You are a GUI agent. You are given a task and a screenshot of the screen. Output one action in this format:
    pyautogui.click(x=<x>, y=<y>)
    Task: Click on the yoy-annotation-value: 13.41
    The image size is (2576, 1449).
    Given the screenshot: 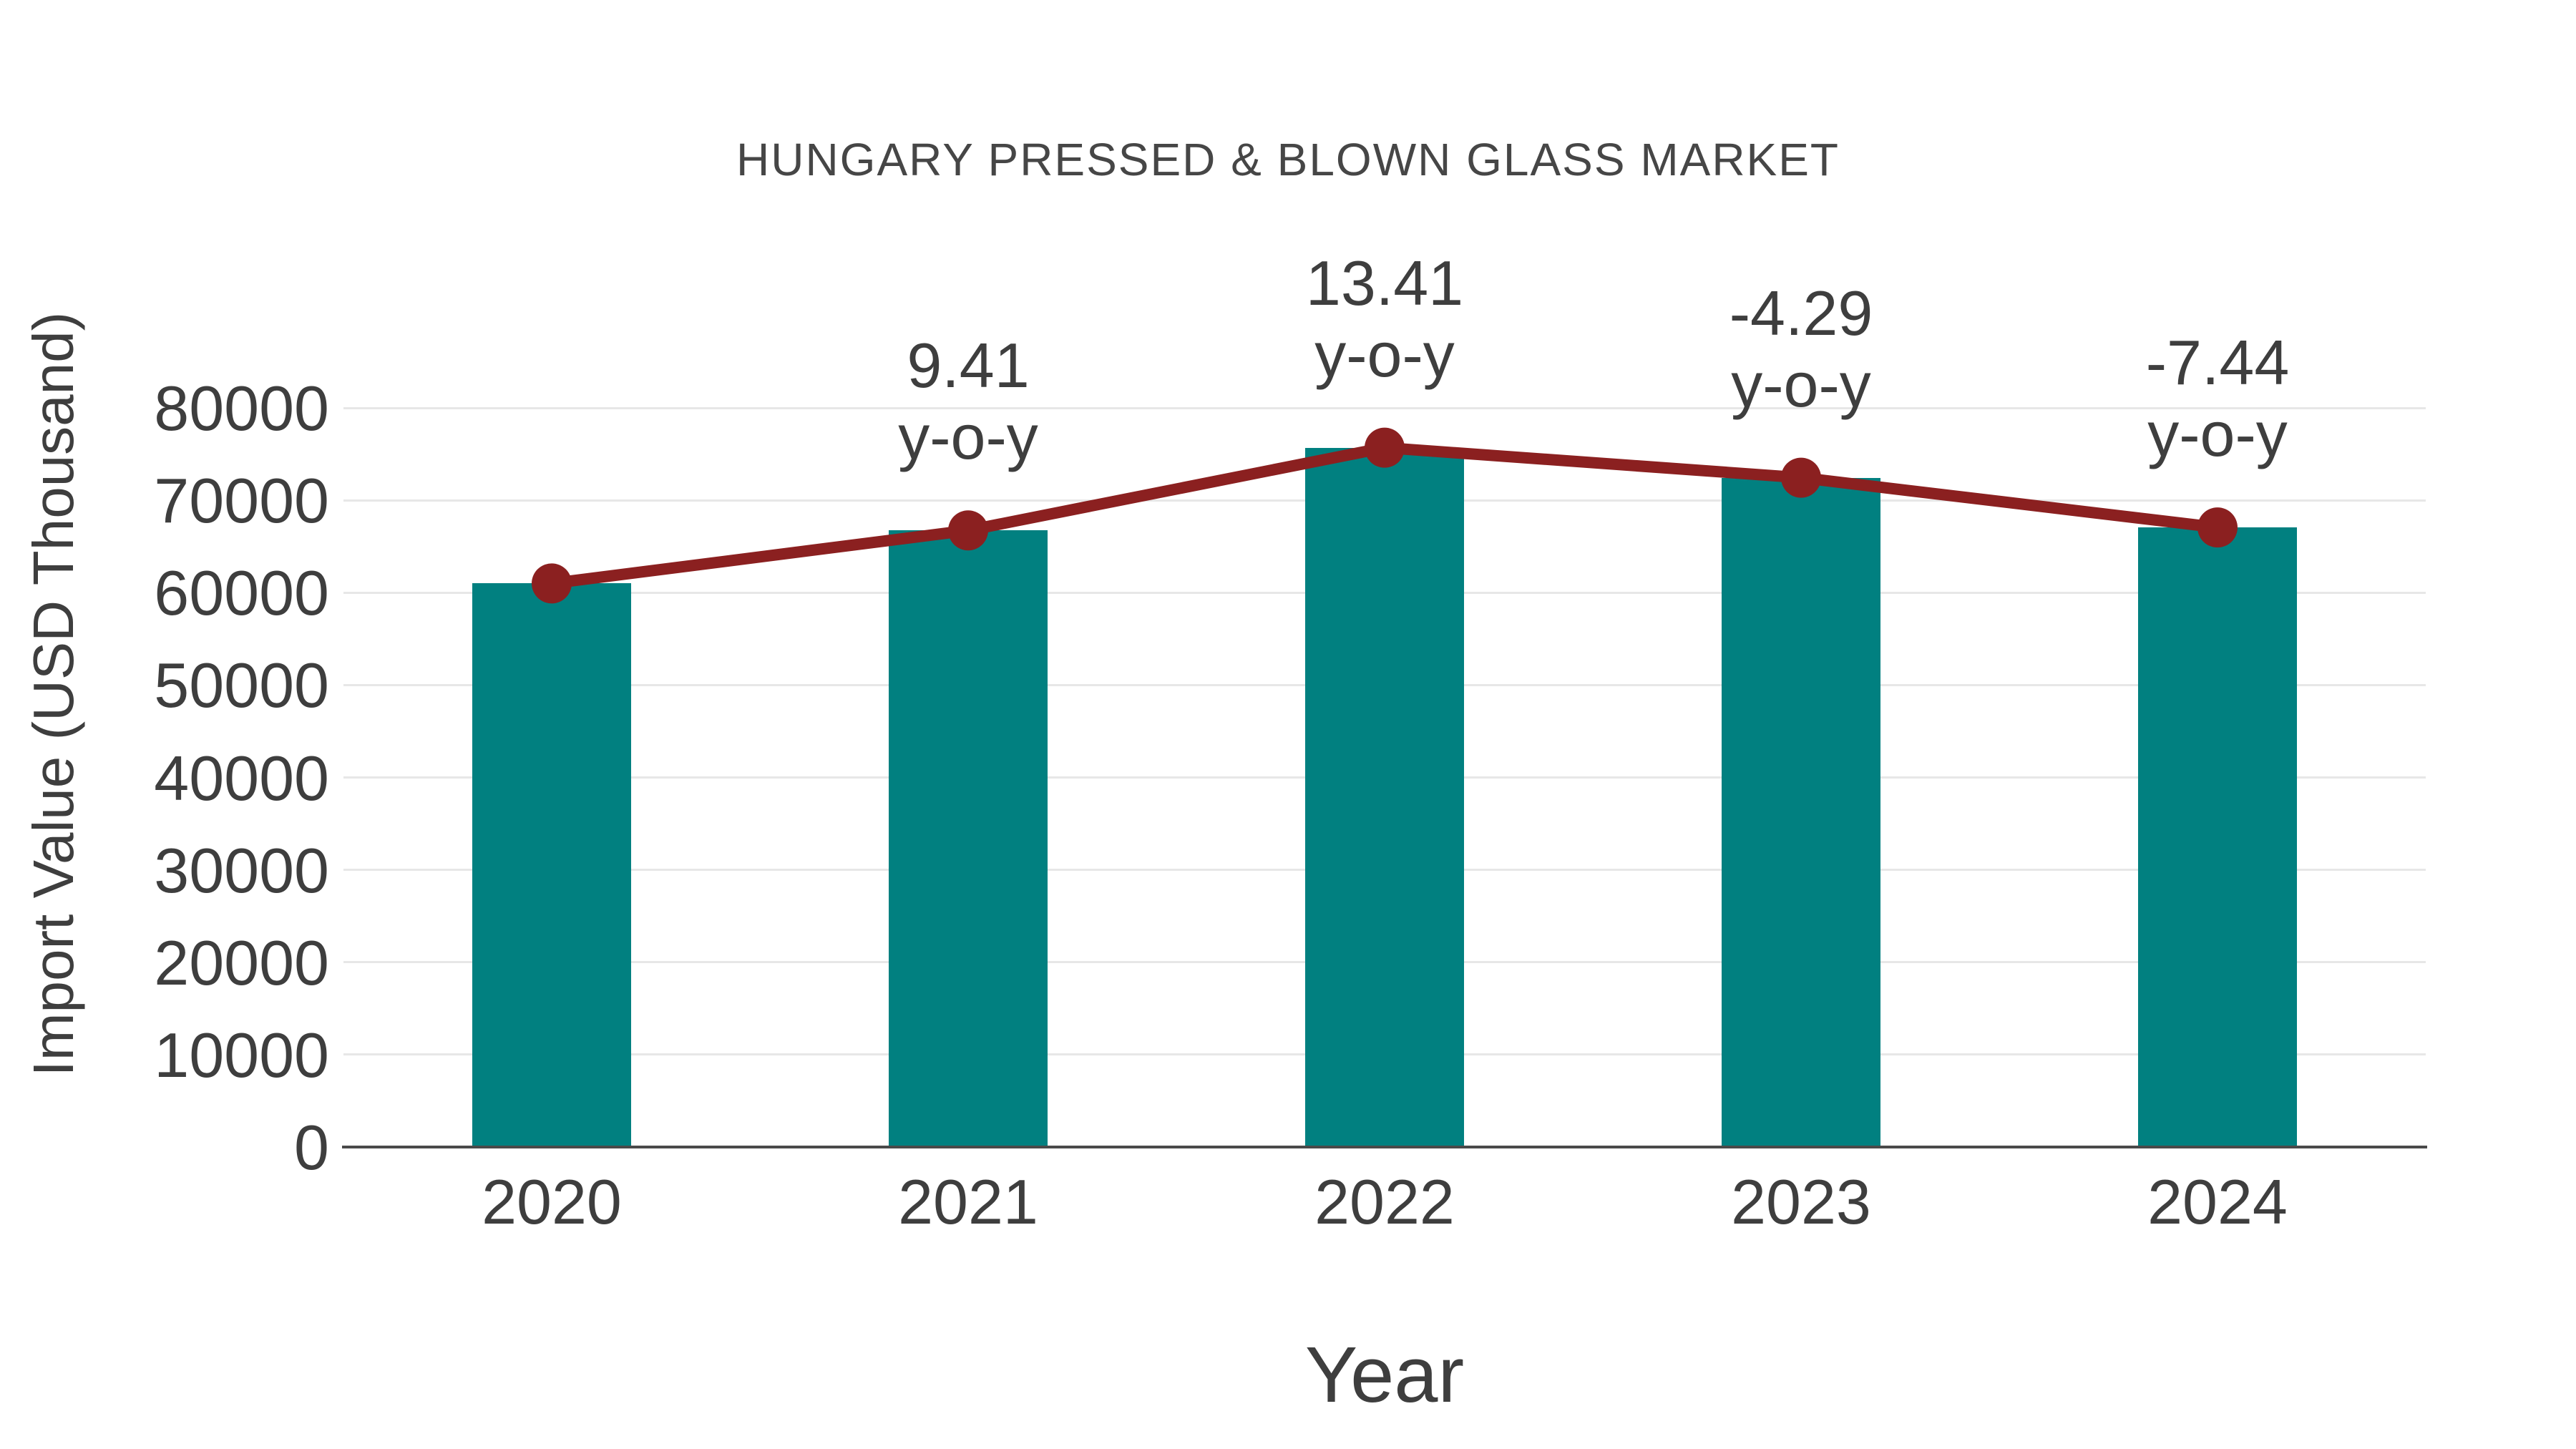 What is the action you would take?
    pyautogui.click(x=1384, y=282)
    